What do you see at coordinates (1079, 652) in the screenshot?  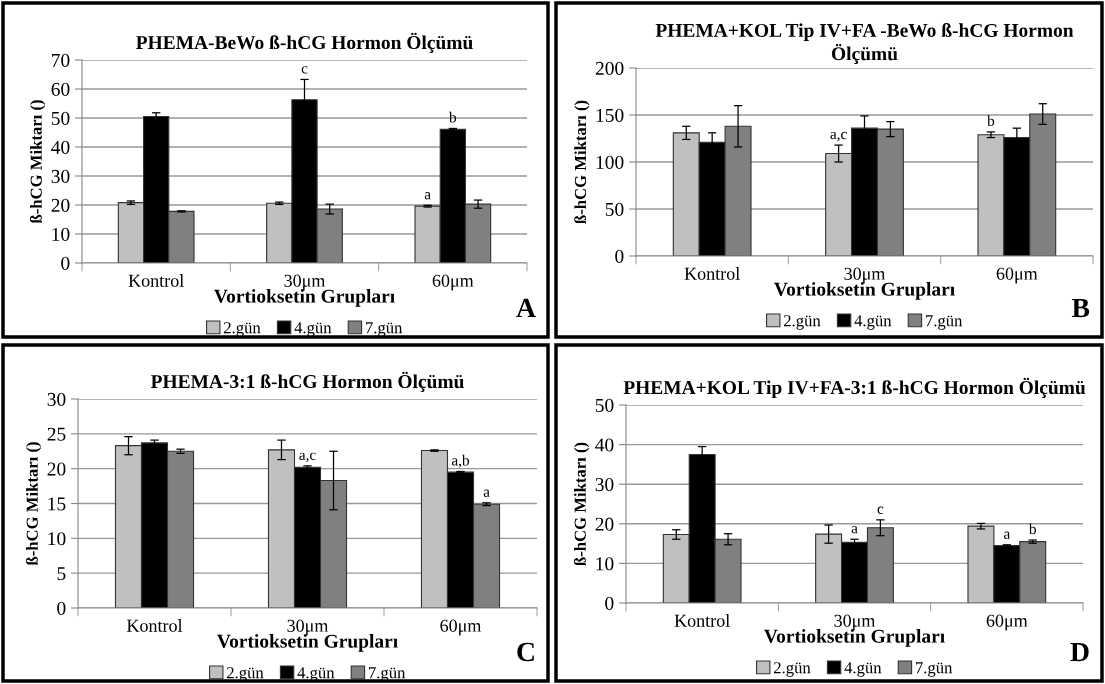 I see `text: D` at bounding box center [1079, 652].